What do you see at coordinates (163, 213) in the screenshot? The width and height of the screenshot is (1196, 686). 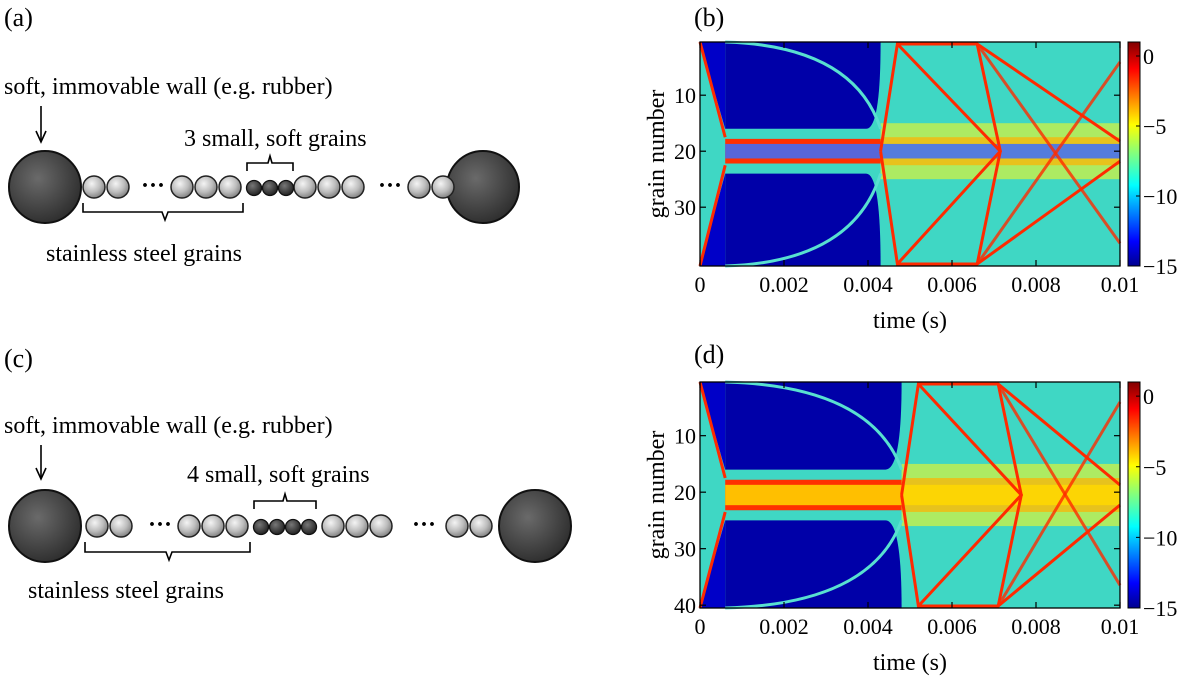 I see `steel-brace-a` at bounding box center [163, 213].